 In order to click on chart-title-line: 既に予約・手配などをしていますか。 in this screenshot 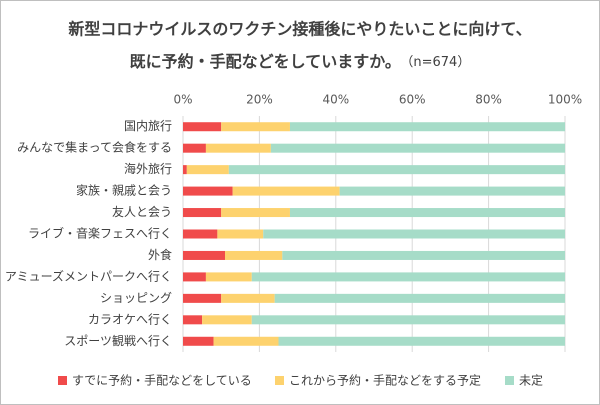, I will do `click(265, 61)`.